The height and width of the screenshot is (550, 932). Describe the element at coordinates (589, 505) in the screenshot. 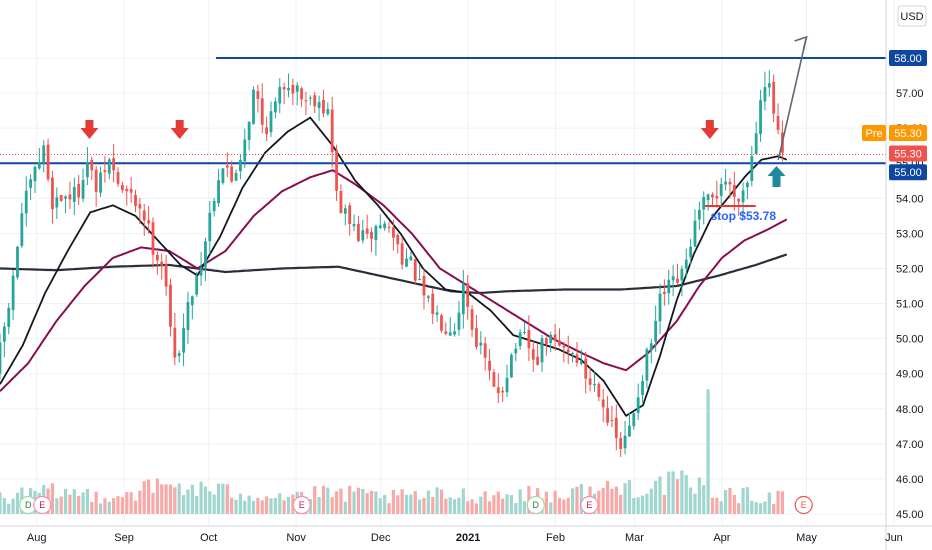

I see `earnings-marker` at that location.